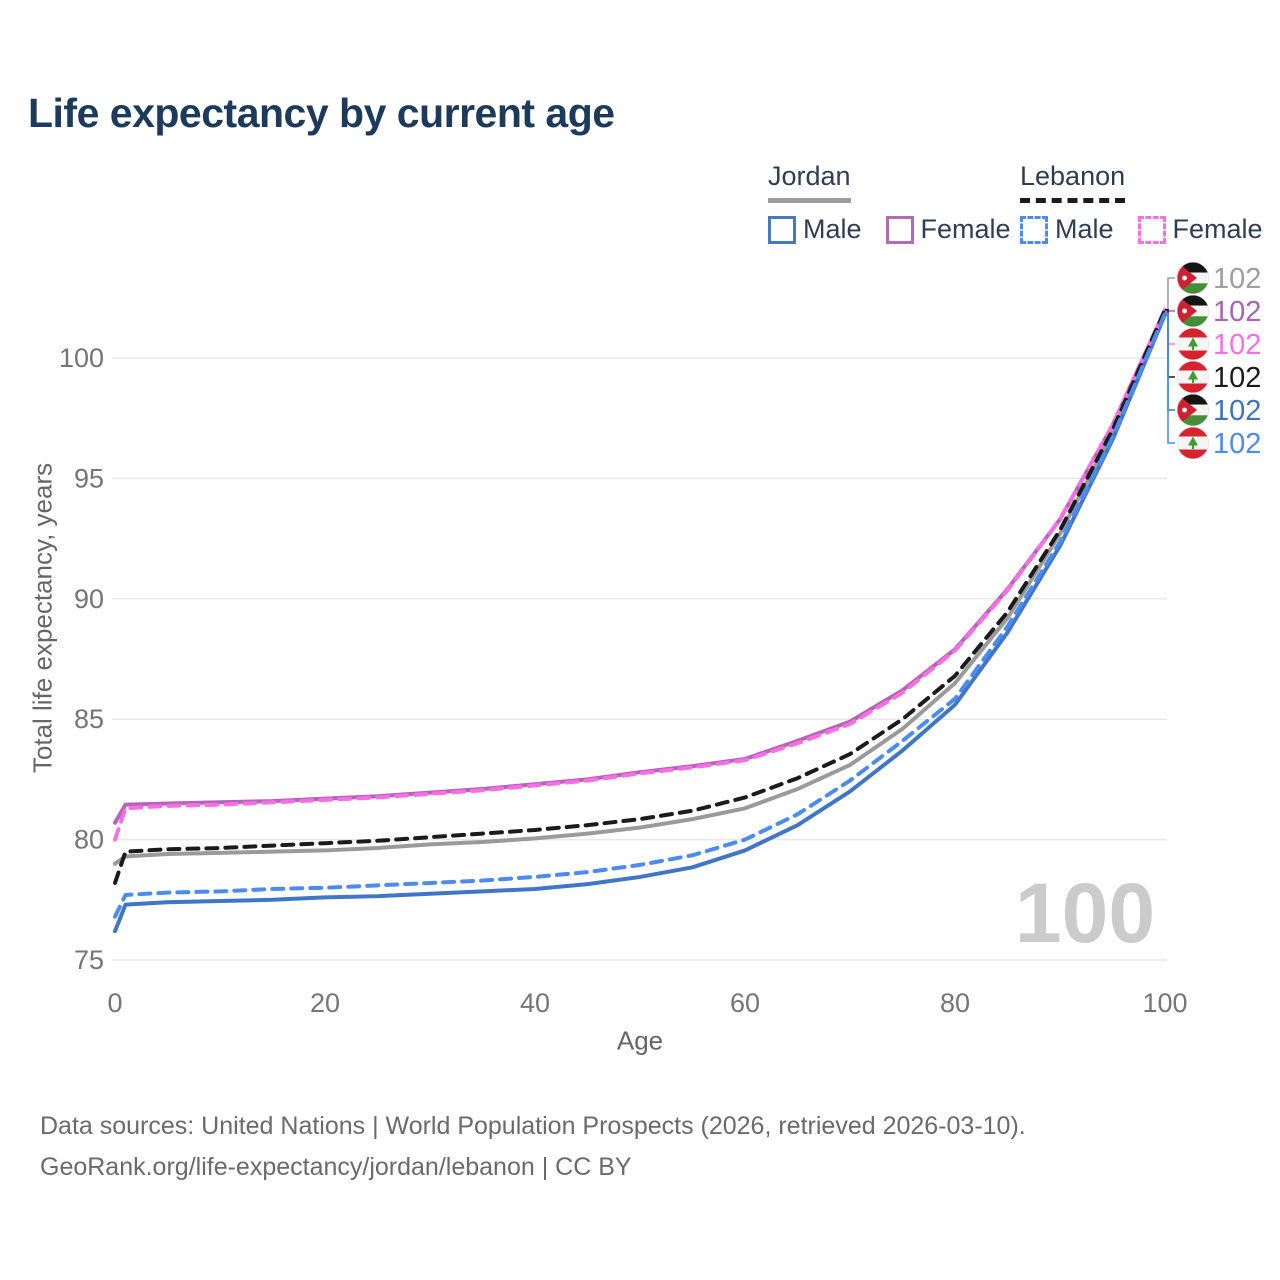 Image resolution: width=1280 pixels, height=1280 pixels. What do you see at coordinates (889, 203) in the screenshot?
I see `legend-group-jordan: Jordan Male Female` at bounding box center [889, 203].